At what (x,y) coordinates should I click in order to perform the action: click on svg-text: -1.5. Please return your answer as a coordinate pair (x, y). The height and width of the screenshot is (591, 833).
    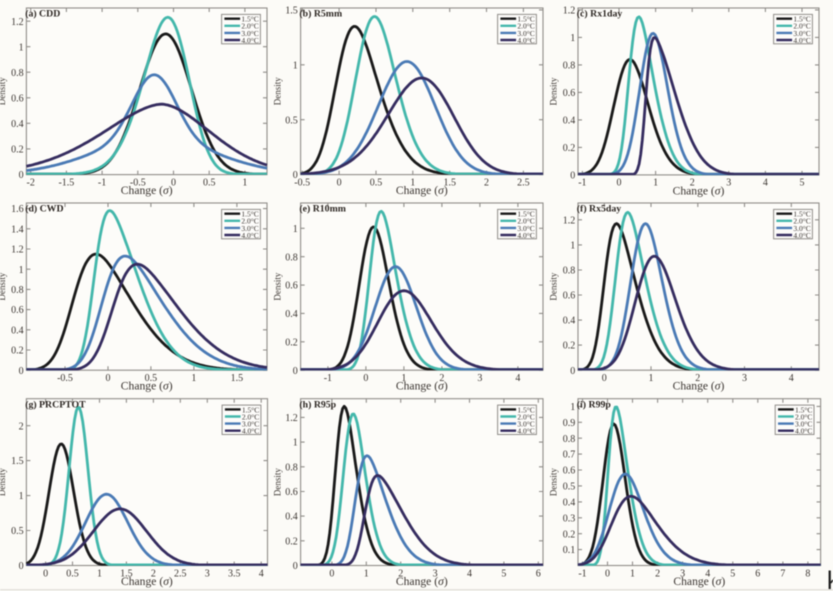
    Looking at the image, I should click on (66, 182).